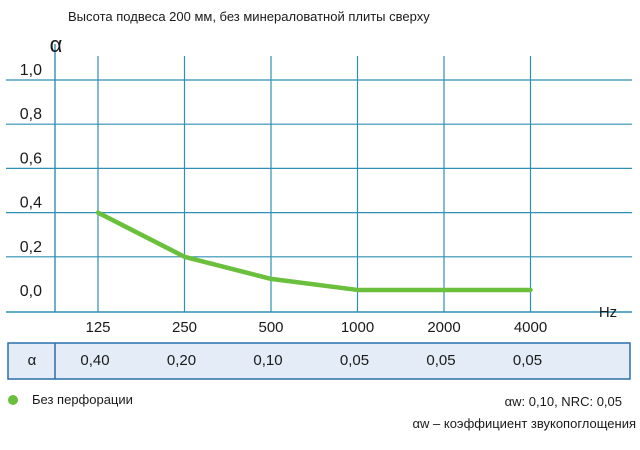  I want to click on x-tick-label: 4000, so click(530, 327).